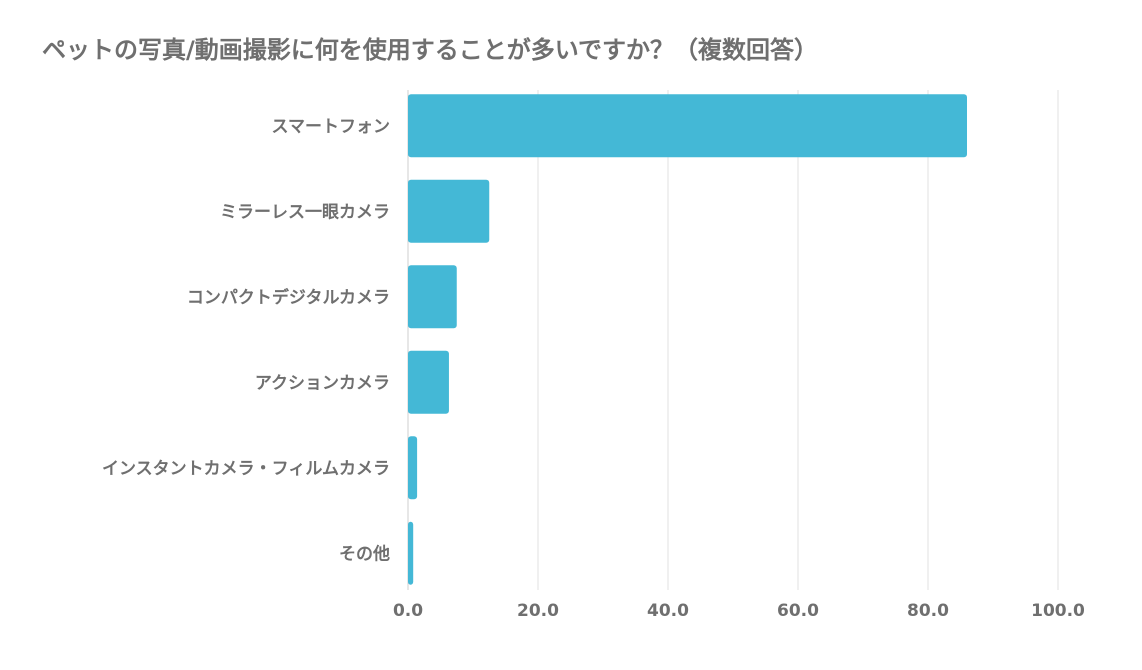  I want to click on x-tick-label: 60.0, so click(798, 611).